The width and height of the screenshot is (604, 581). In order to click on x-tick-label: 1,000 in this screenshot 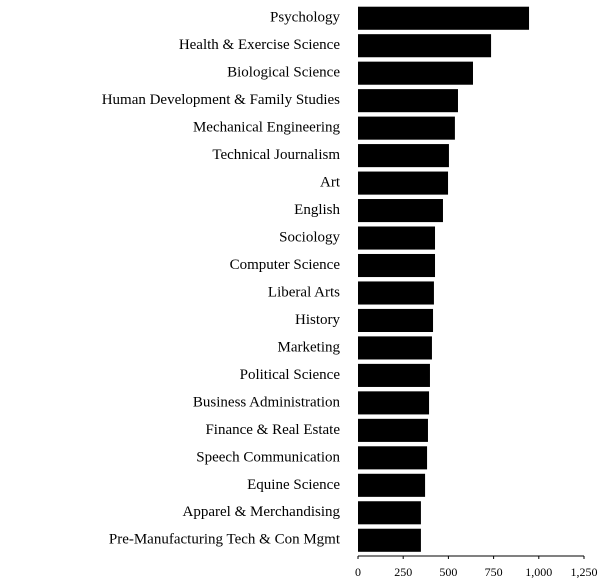, I will do `click(538, 572)`.